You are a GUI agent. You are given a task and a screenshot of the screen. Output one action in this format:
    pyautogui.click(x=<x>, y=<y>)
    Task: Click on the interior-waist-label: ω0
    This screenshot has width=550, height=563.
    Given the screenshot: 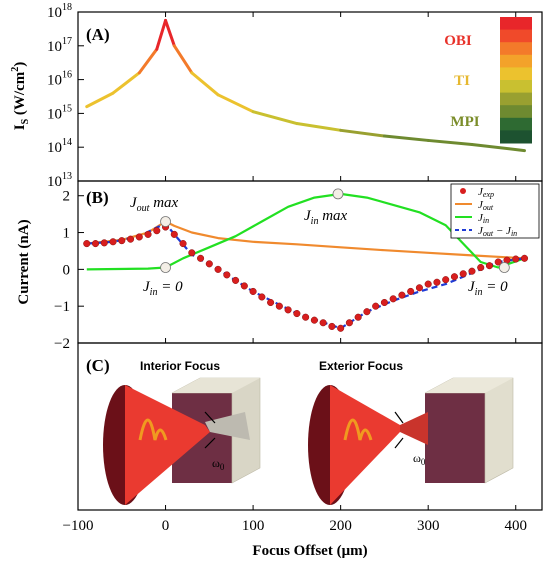 What is the action you would take?
    pyautogui.click(x=218, y=464)
    